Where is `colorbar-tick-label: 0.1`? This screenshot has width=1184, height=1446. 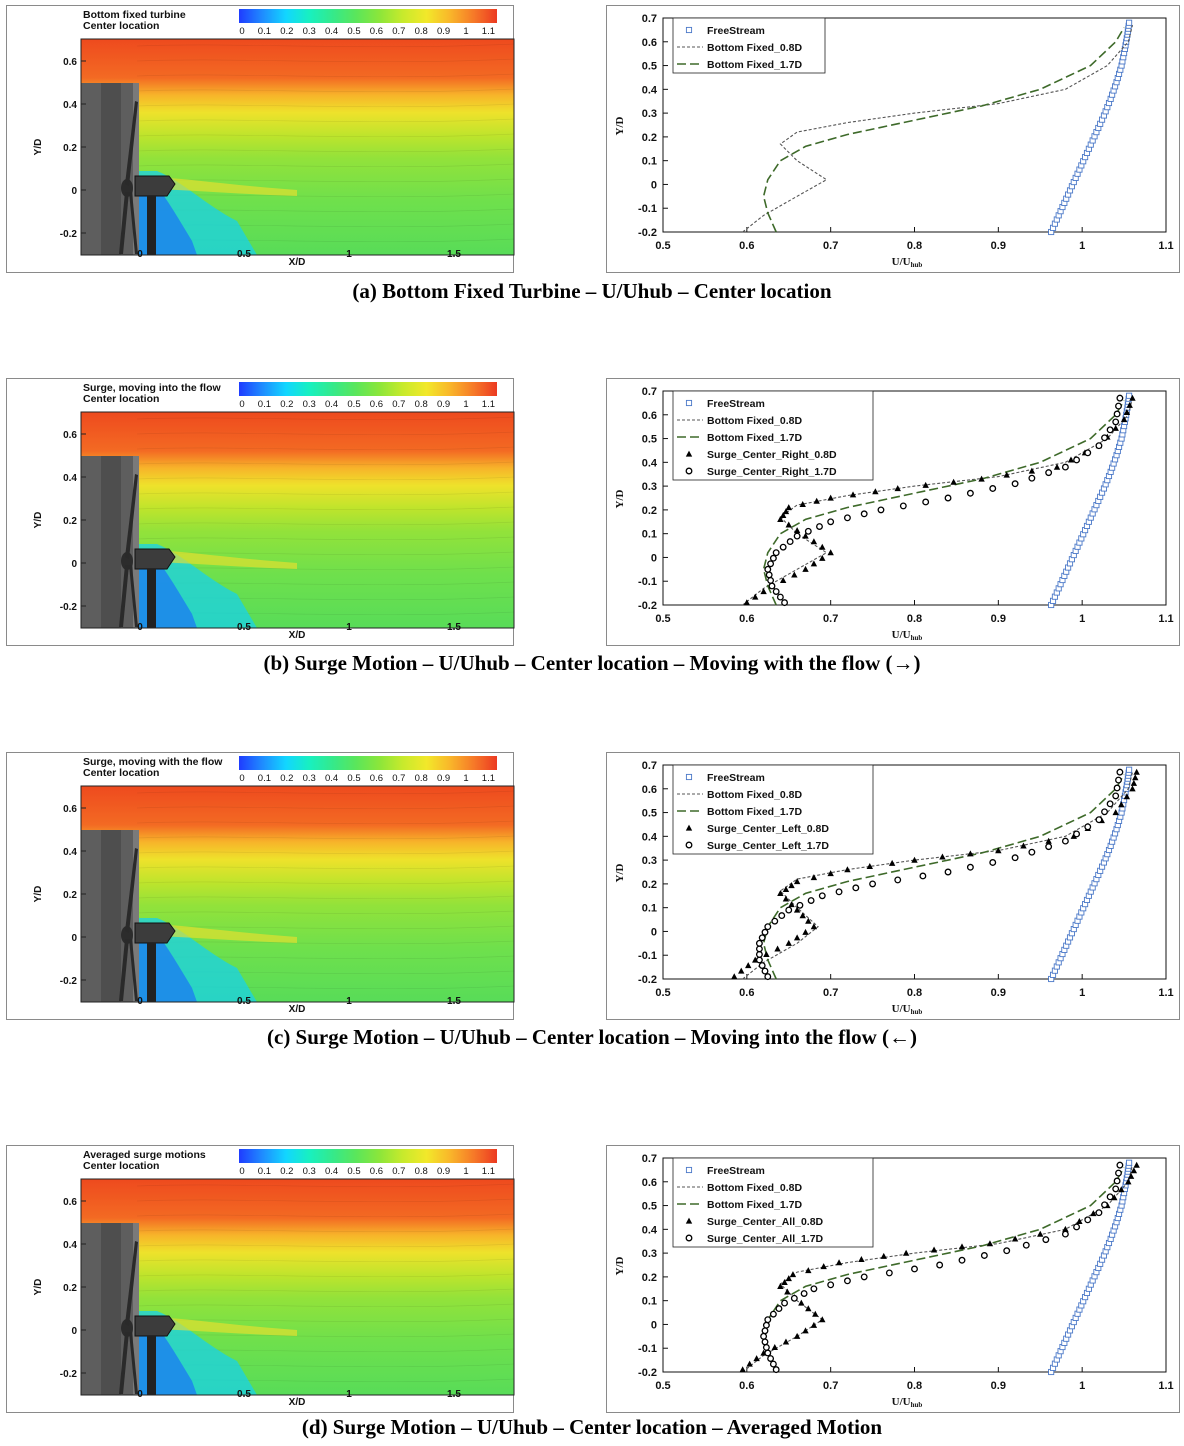
colorbar-tick-label: 0.1 is located at coordinates (264, 31).